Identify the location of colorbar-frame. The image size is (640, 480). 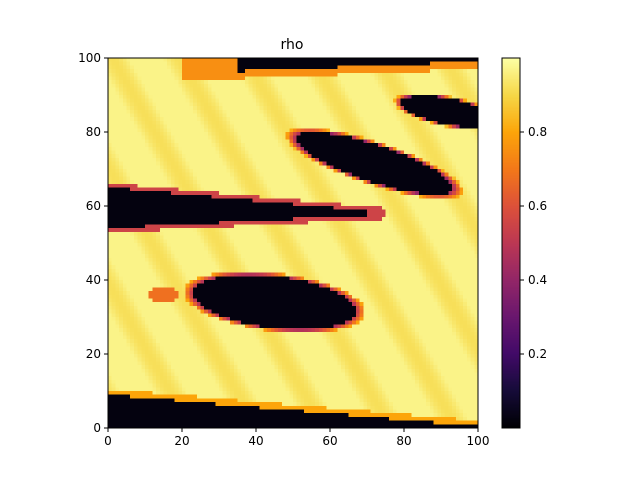
(511, 243).